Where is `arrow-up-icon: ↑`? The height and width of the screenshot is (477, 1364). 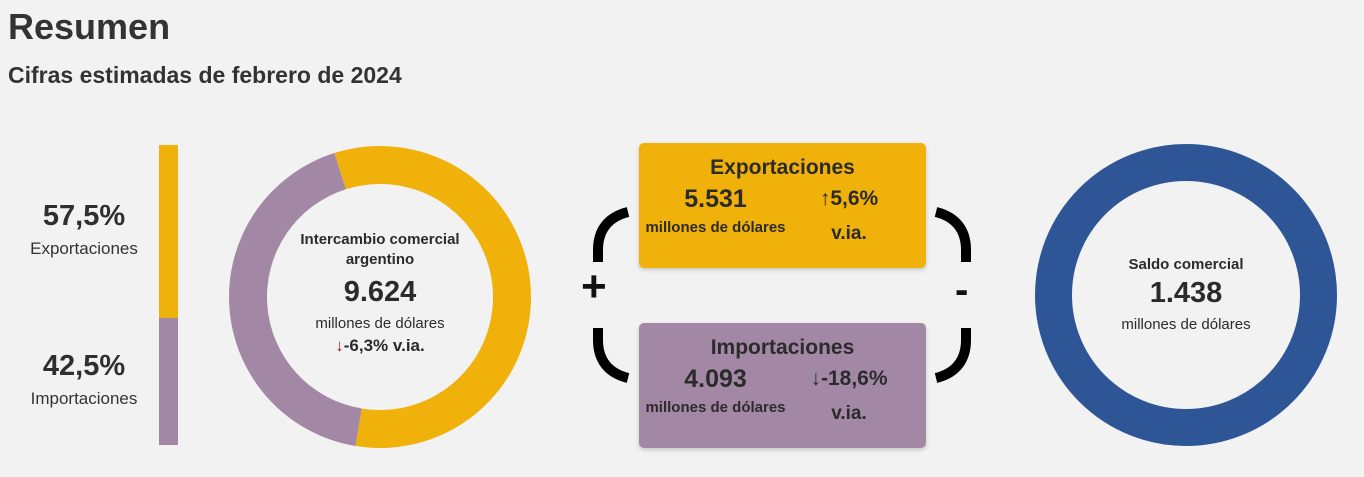 arrow-up-icon: ↑ is located at coordinates (825, 198).